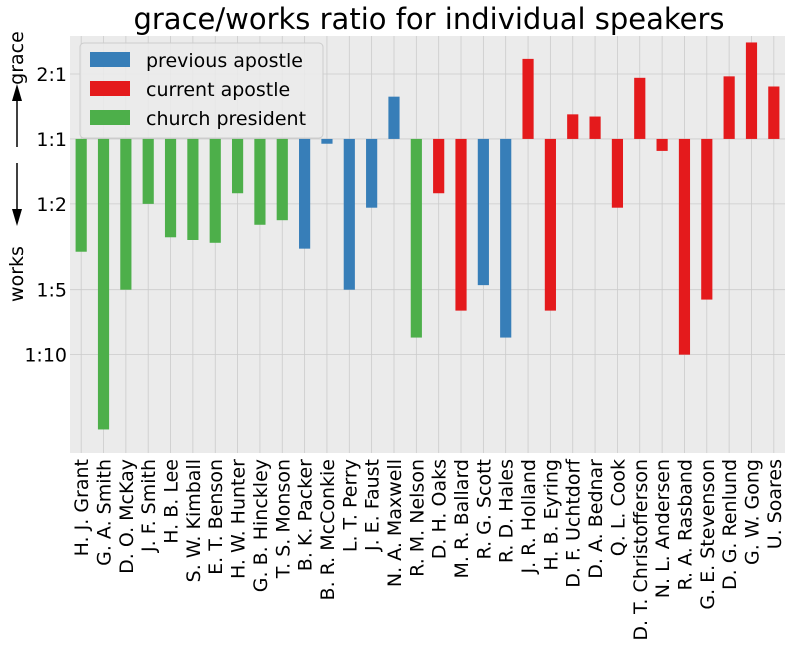  I want to click on y-axis-labels: grace works, so click(17, 166).